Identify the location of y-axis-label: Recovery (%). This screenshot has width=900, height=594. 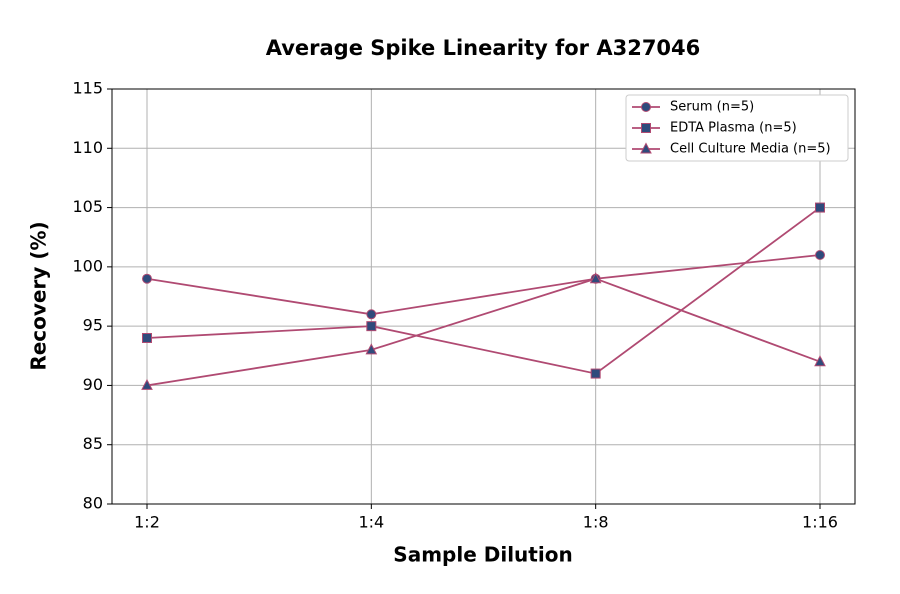
(39, 295).